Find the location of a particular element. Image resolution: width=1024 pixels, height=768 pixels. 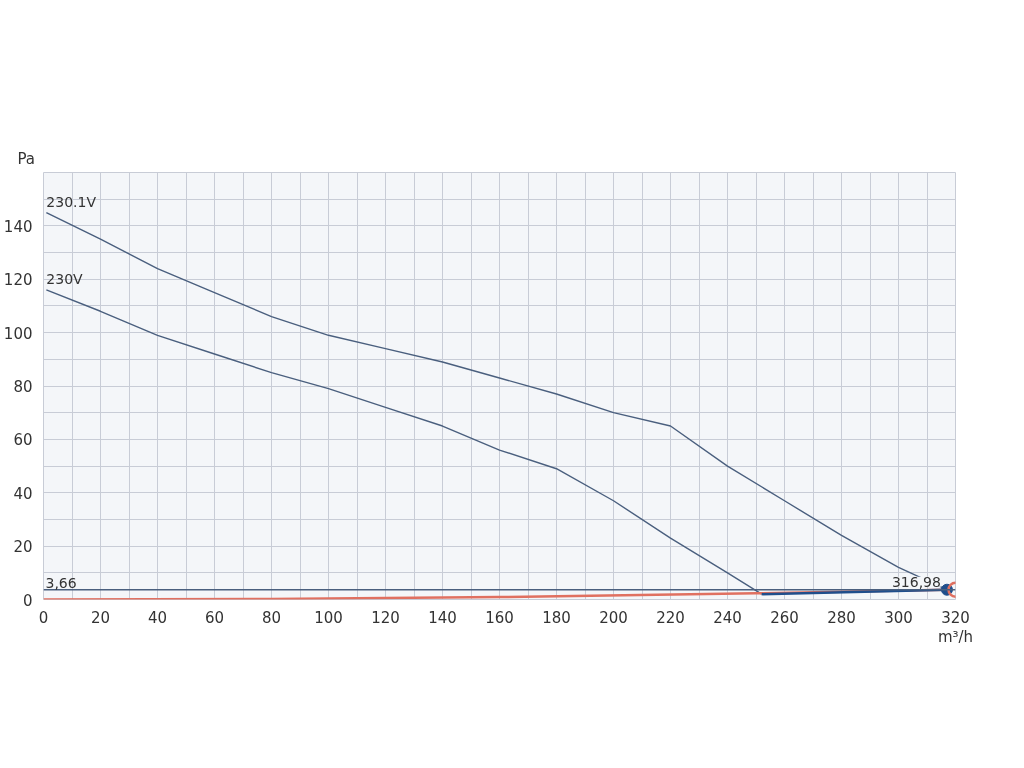

y-tick-label: 20 is located at coordinates (23, 547).